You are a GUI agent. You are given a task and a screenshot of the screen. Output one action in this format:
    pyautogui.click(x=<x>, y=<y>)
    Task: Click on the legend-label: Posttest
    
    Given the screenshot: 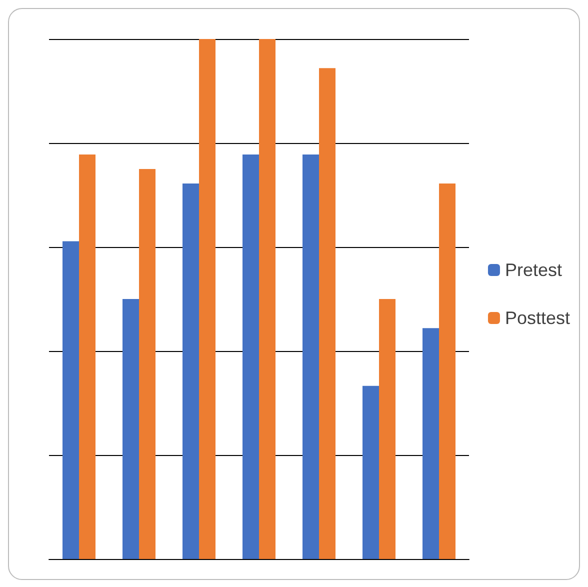 What is the action you would take?
    pyautogui.click(x=537, y=318)
    